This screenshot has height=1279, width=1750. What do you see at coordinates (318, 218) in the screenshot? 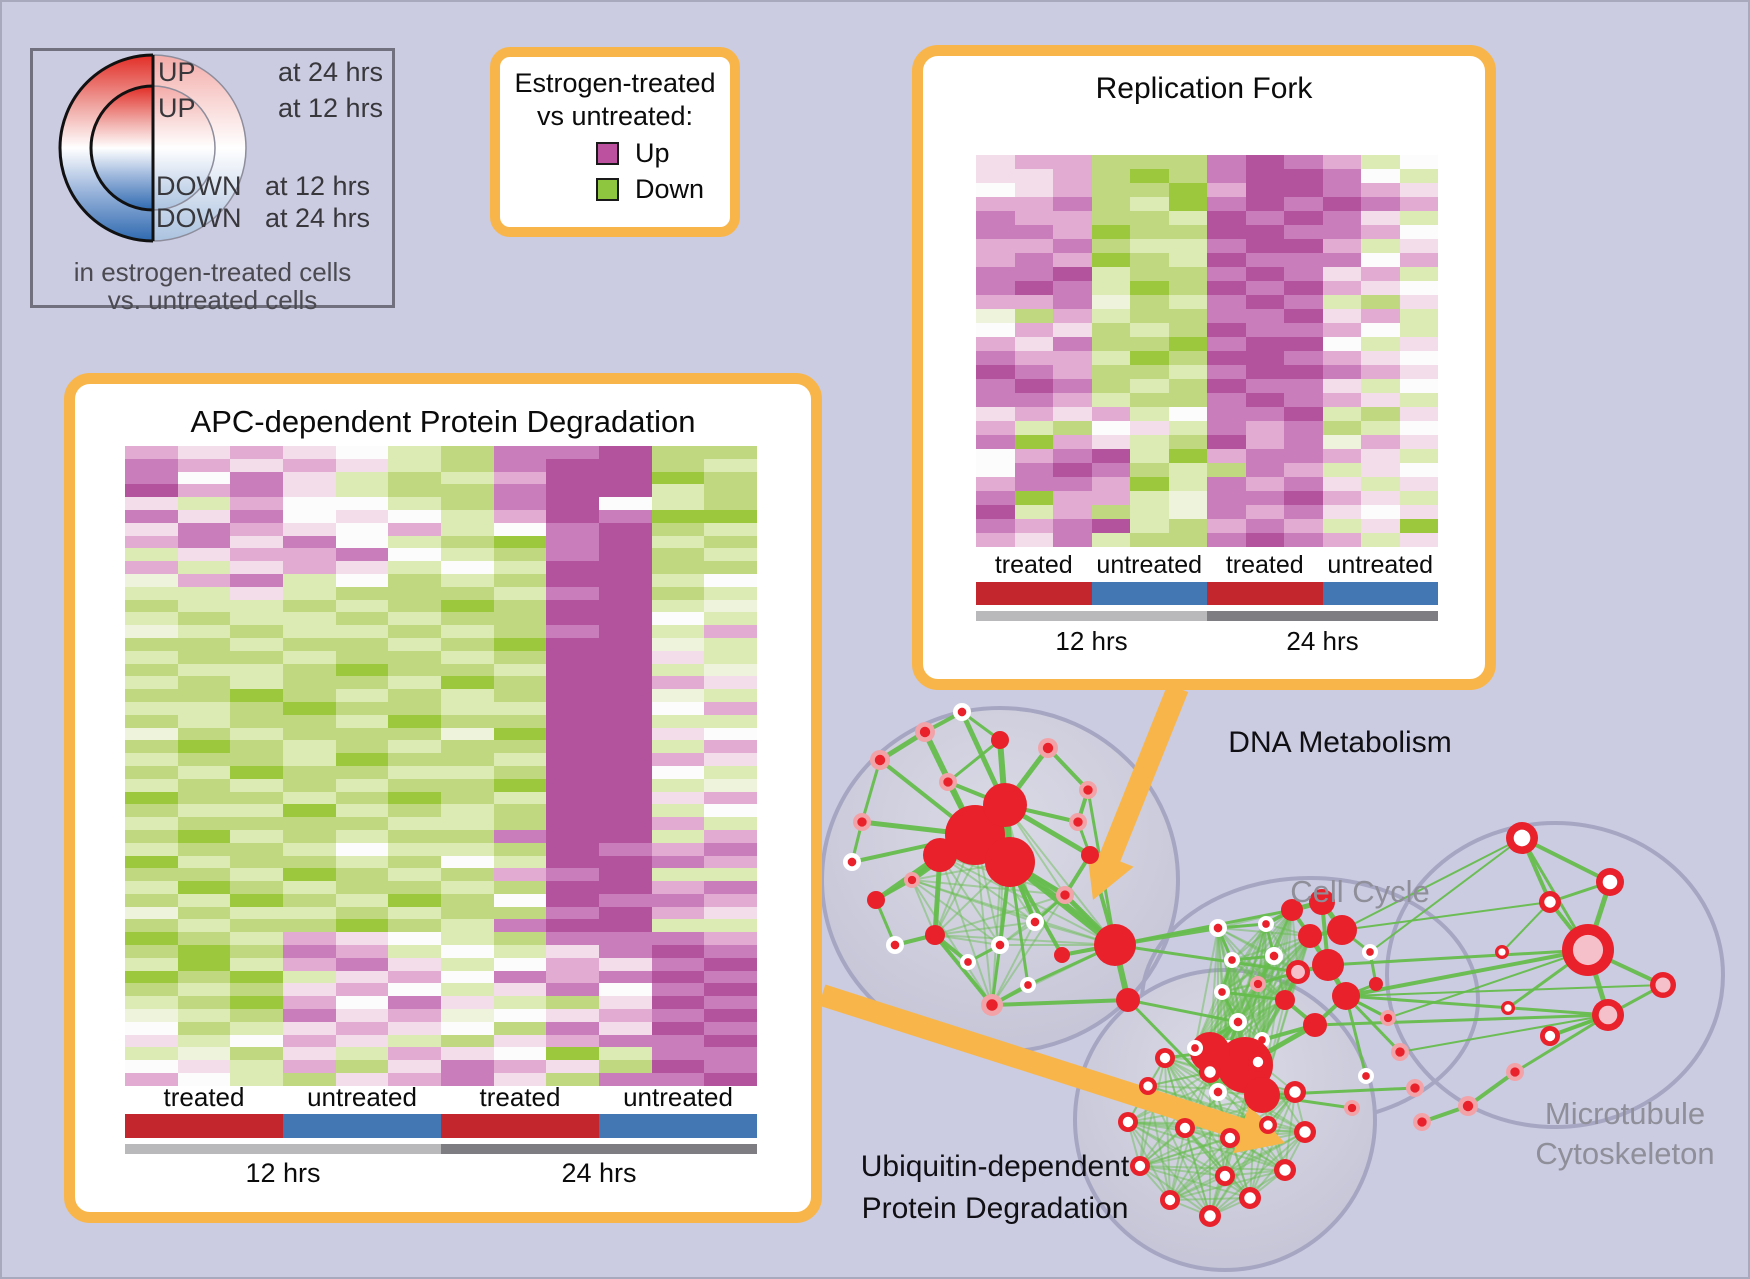
I see `legend-down-24-time: at 24 hrs` at bounding box center [318, 218].